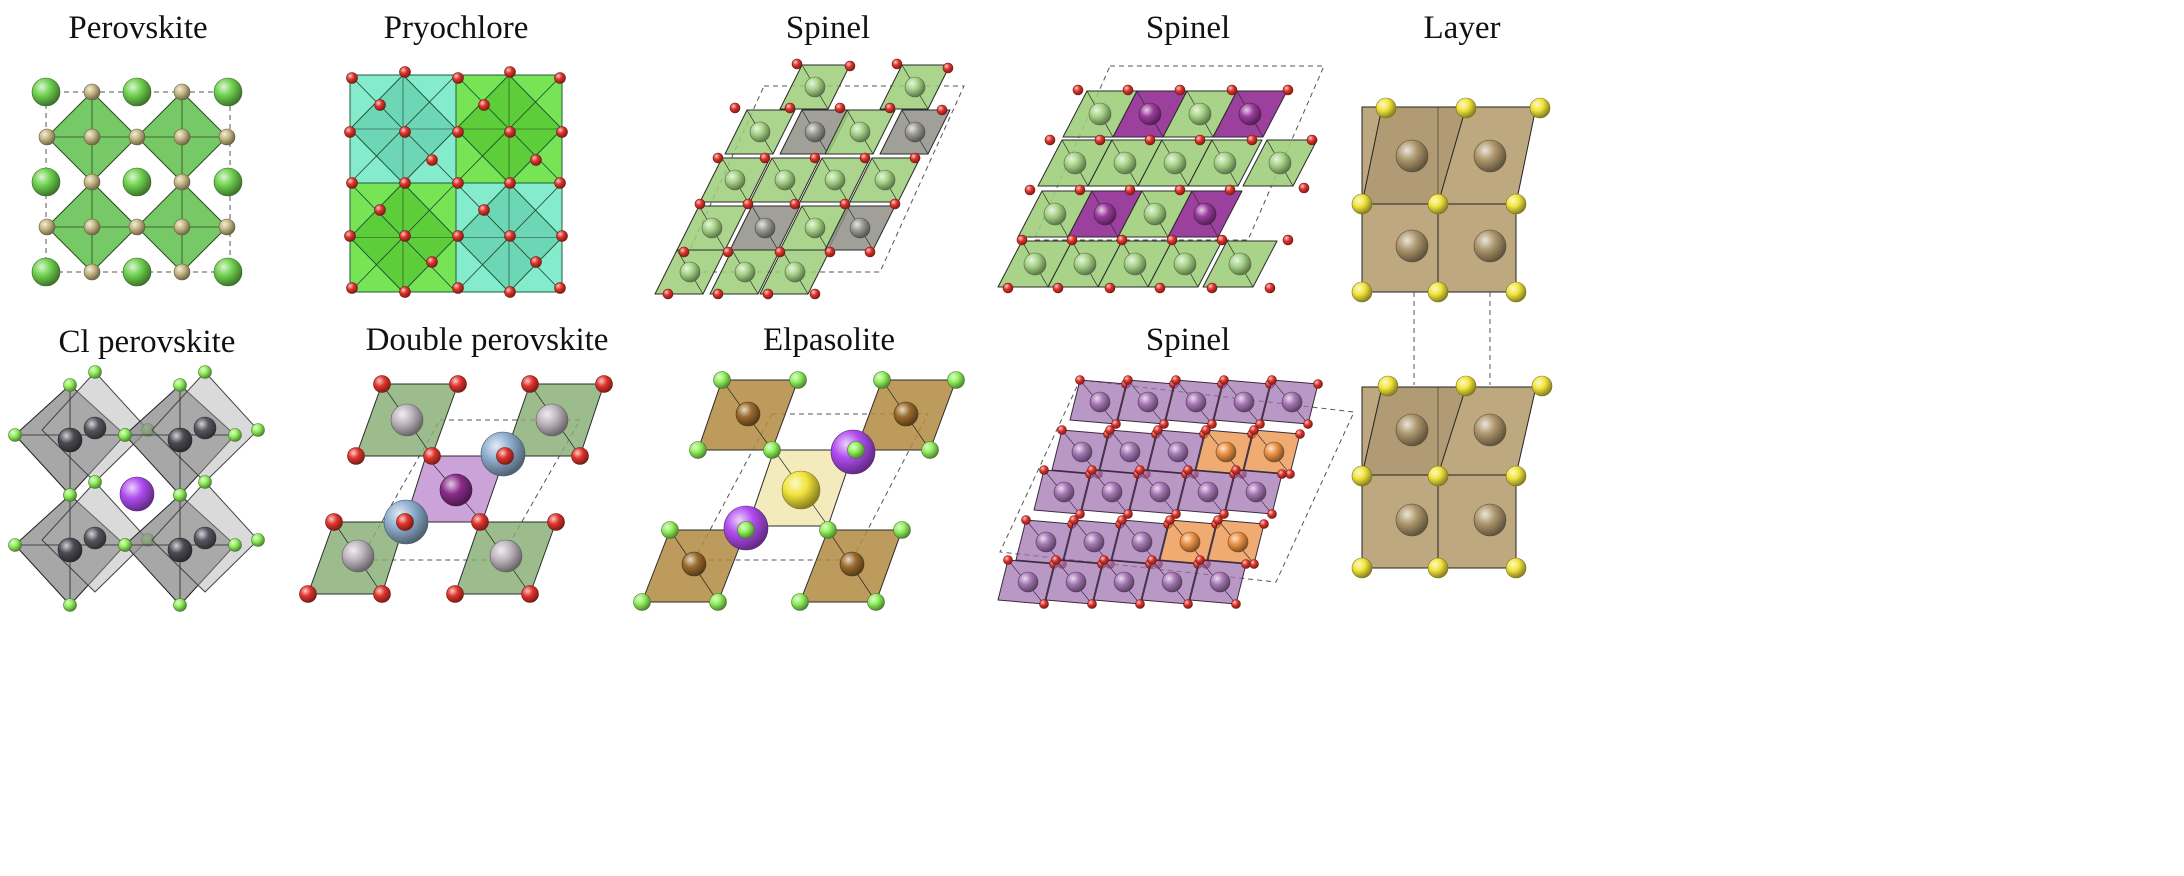  Describe the element at coordinates (828, 28) in the screenshot. I see `panel-title-spinel-1: Spinel` at that location.